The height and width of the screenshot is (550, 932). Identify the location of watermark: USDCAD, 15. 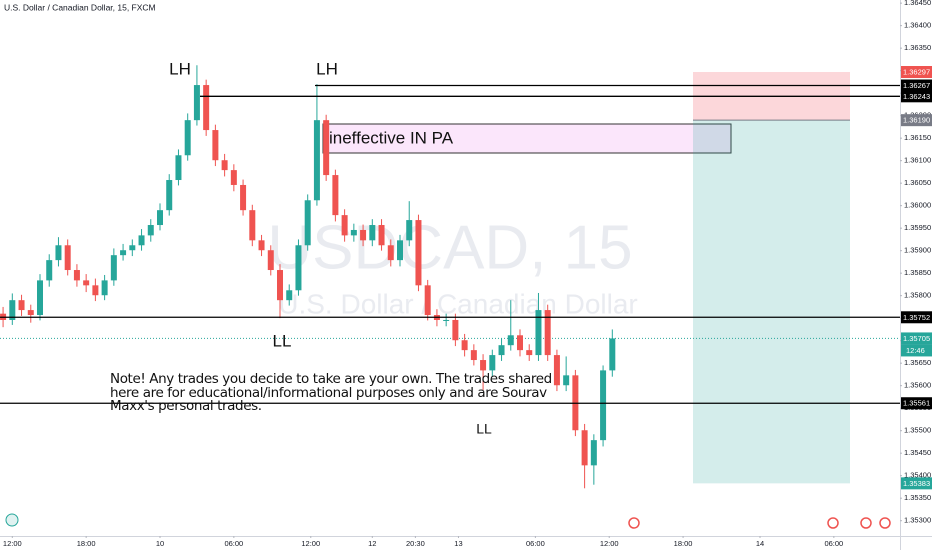
(449, 247).